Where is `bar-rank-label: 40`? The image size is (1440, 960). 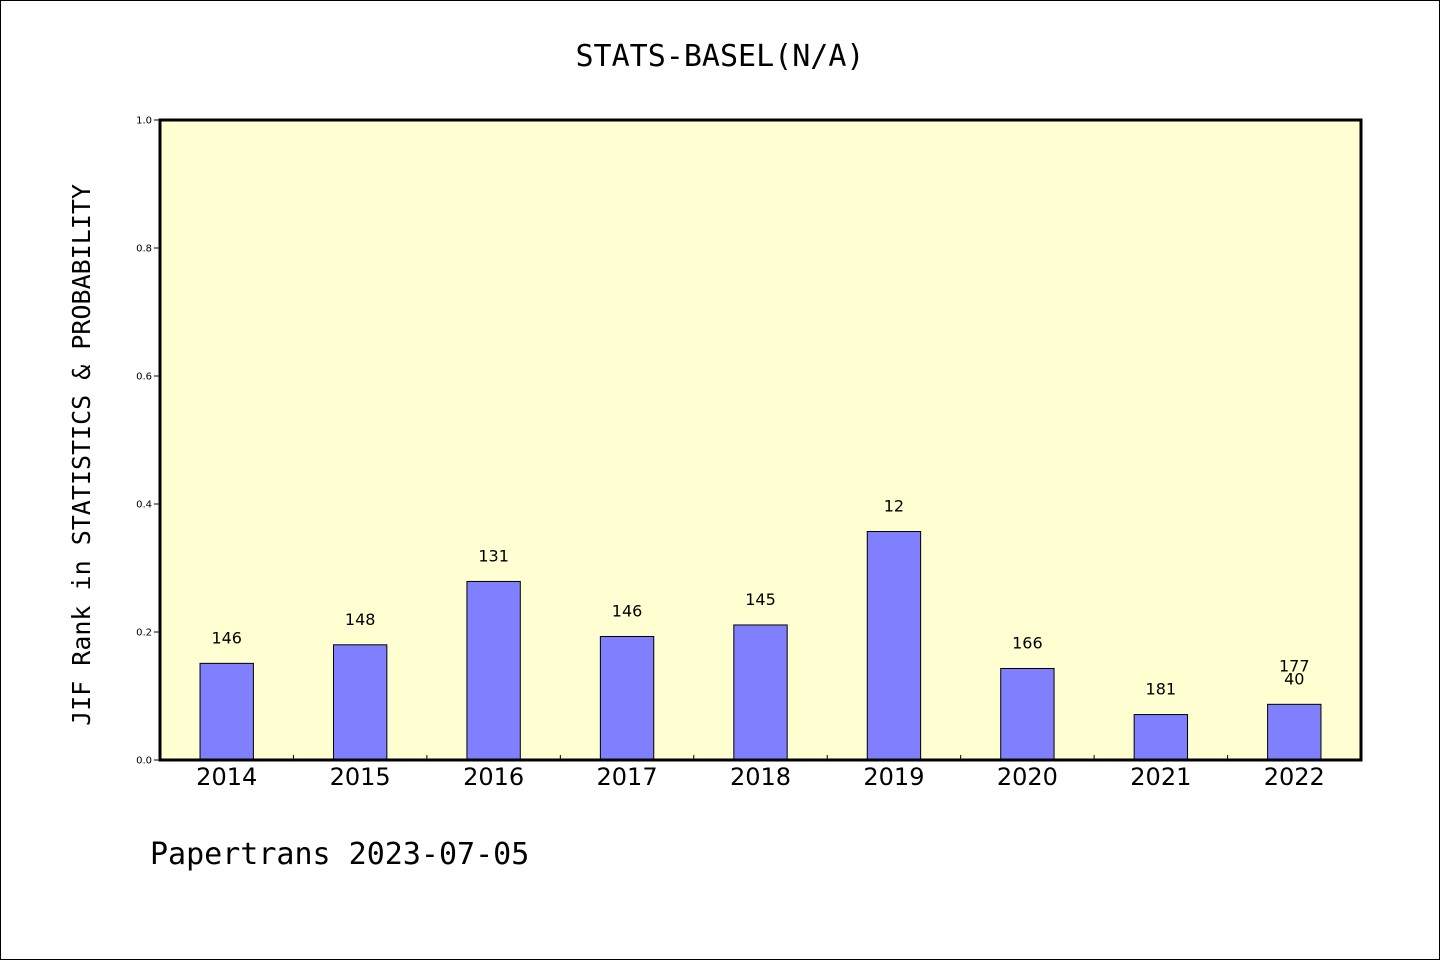
bar-rank-label: 40 is located at coordinates (1294, 678).